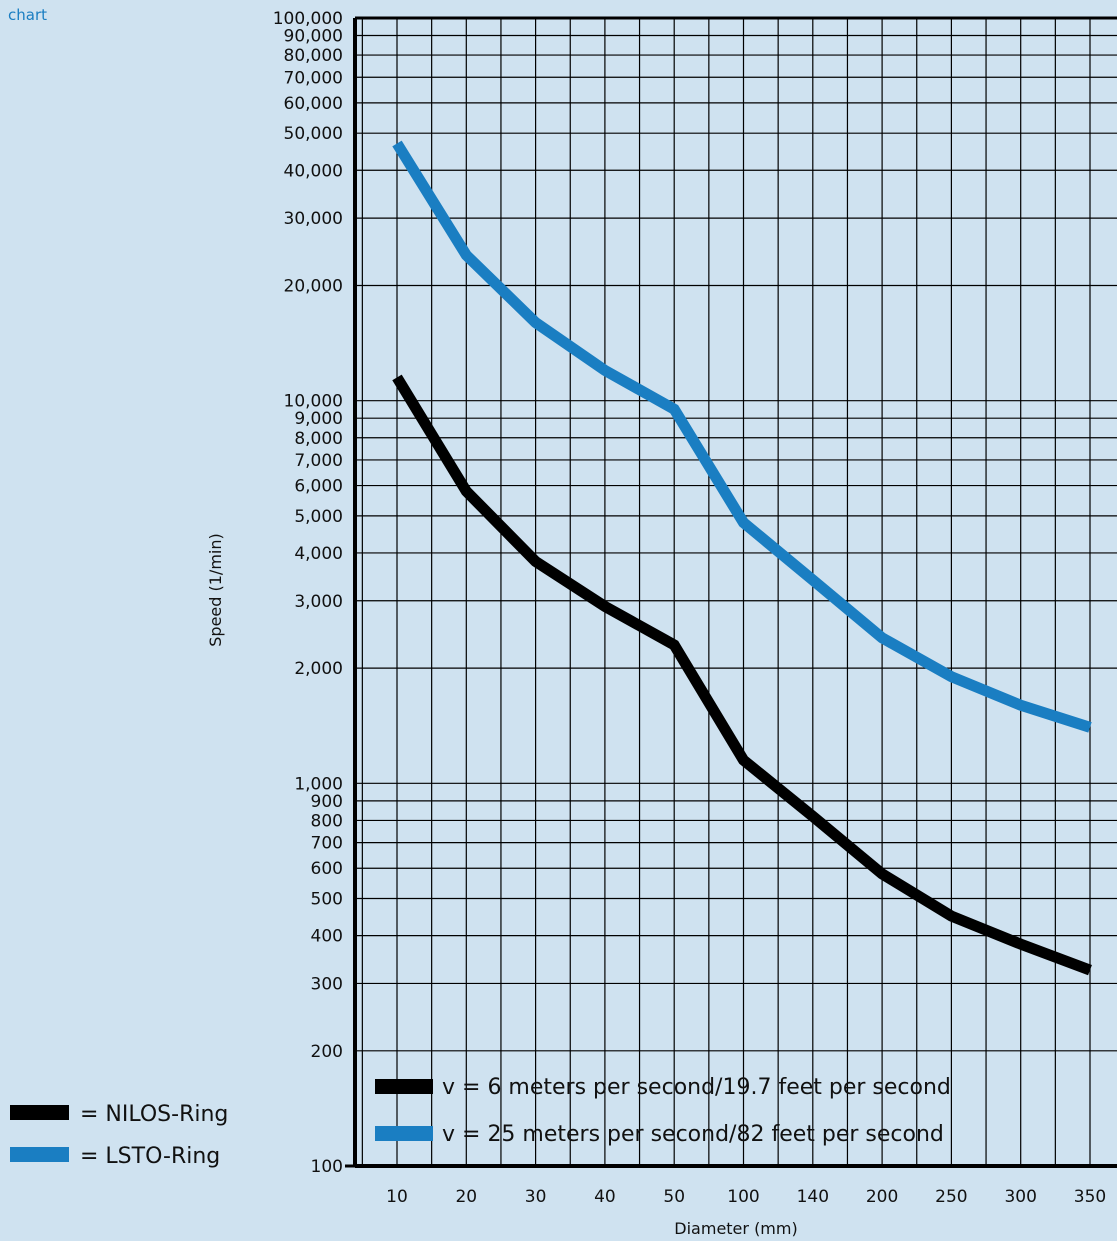  What do you see at coordinates (327, 869) in the screenshot?
I see `y-tick-label: 600` at bounding box center [327, 869].